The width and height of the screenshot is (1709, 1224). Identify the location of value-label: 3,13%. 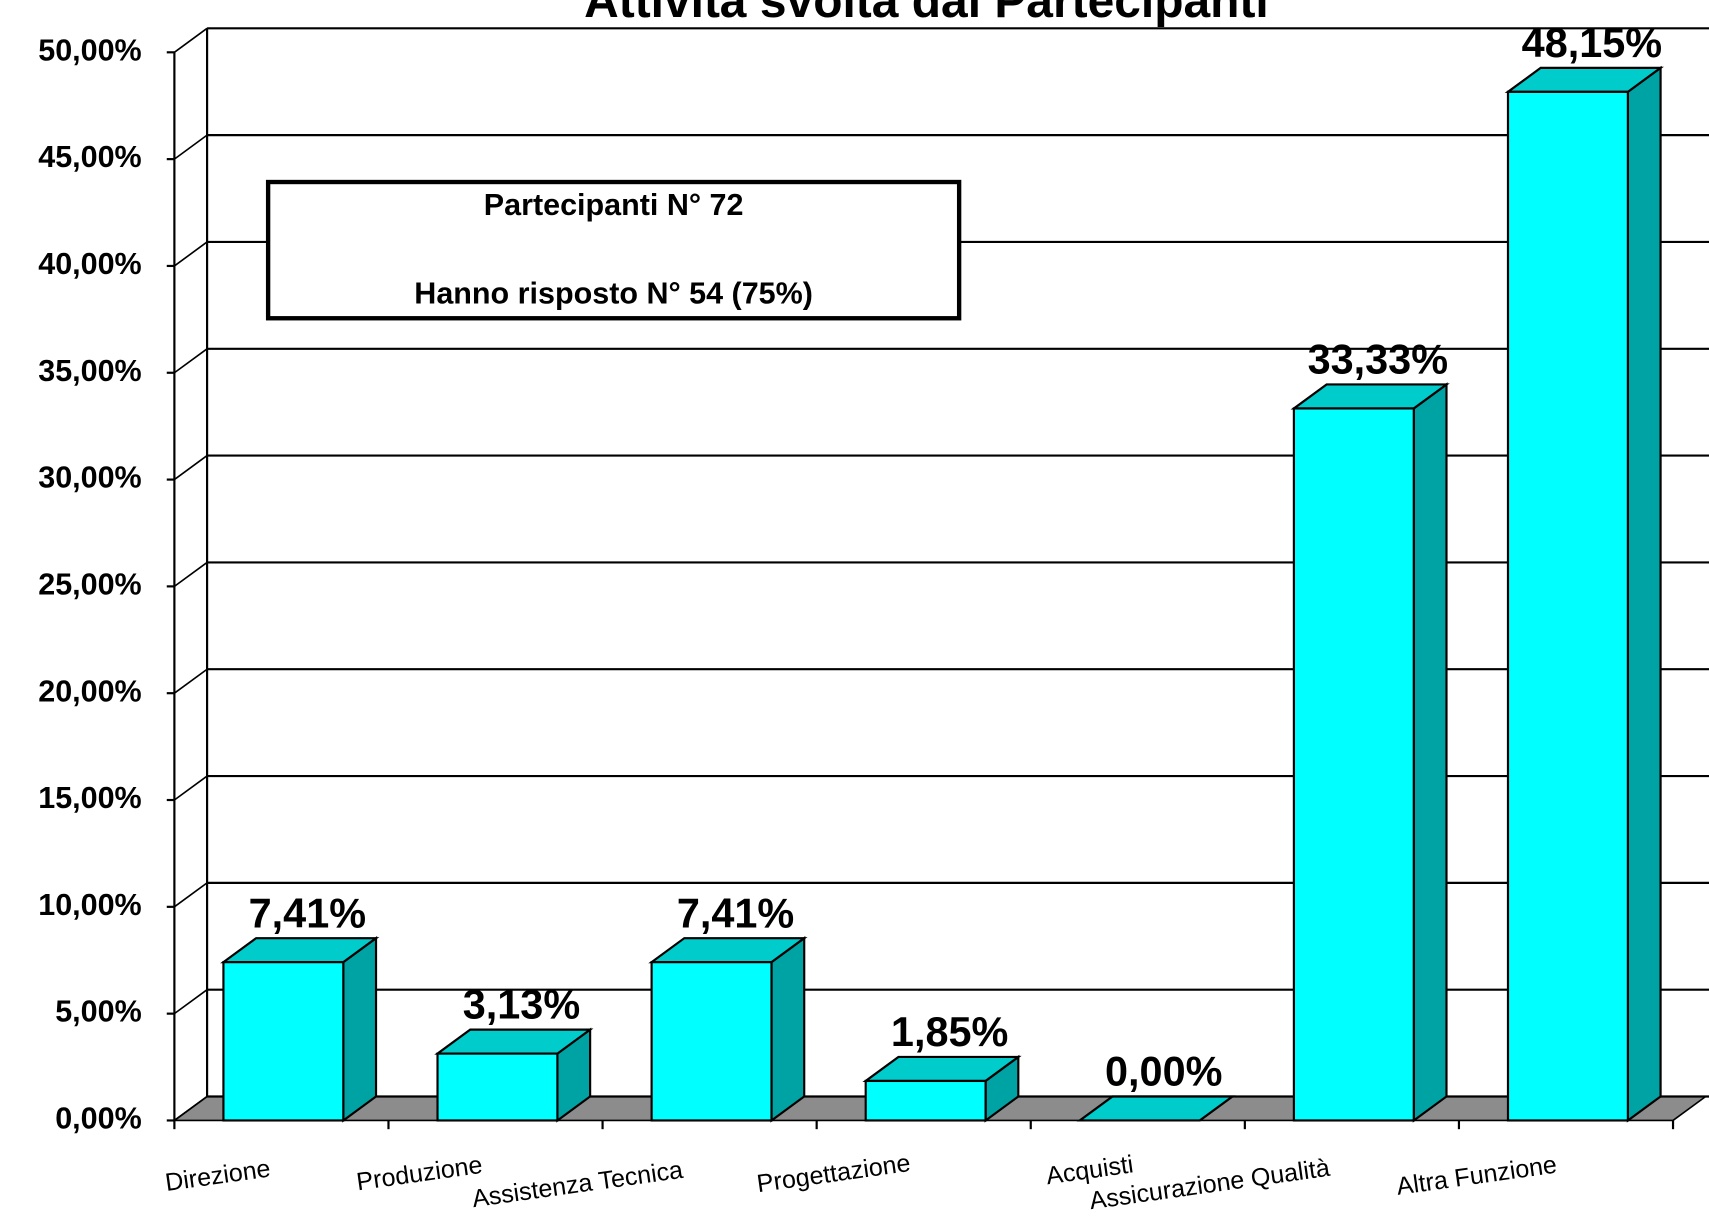
(521, 1005).